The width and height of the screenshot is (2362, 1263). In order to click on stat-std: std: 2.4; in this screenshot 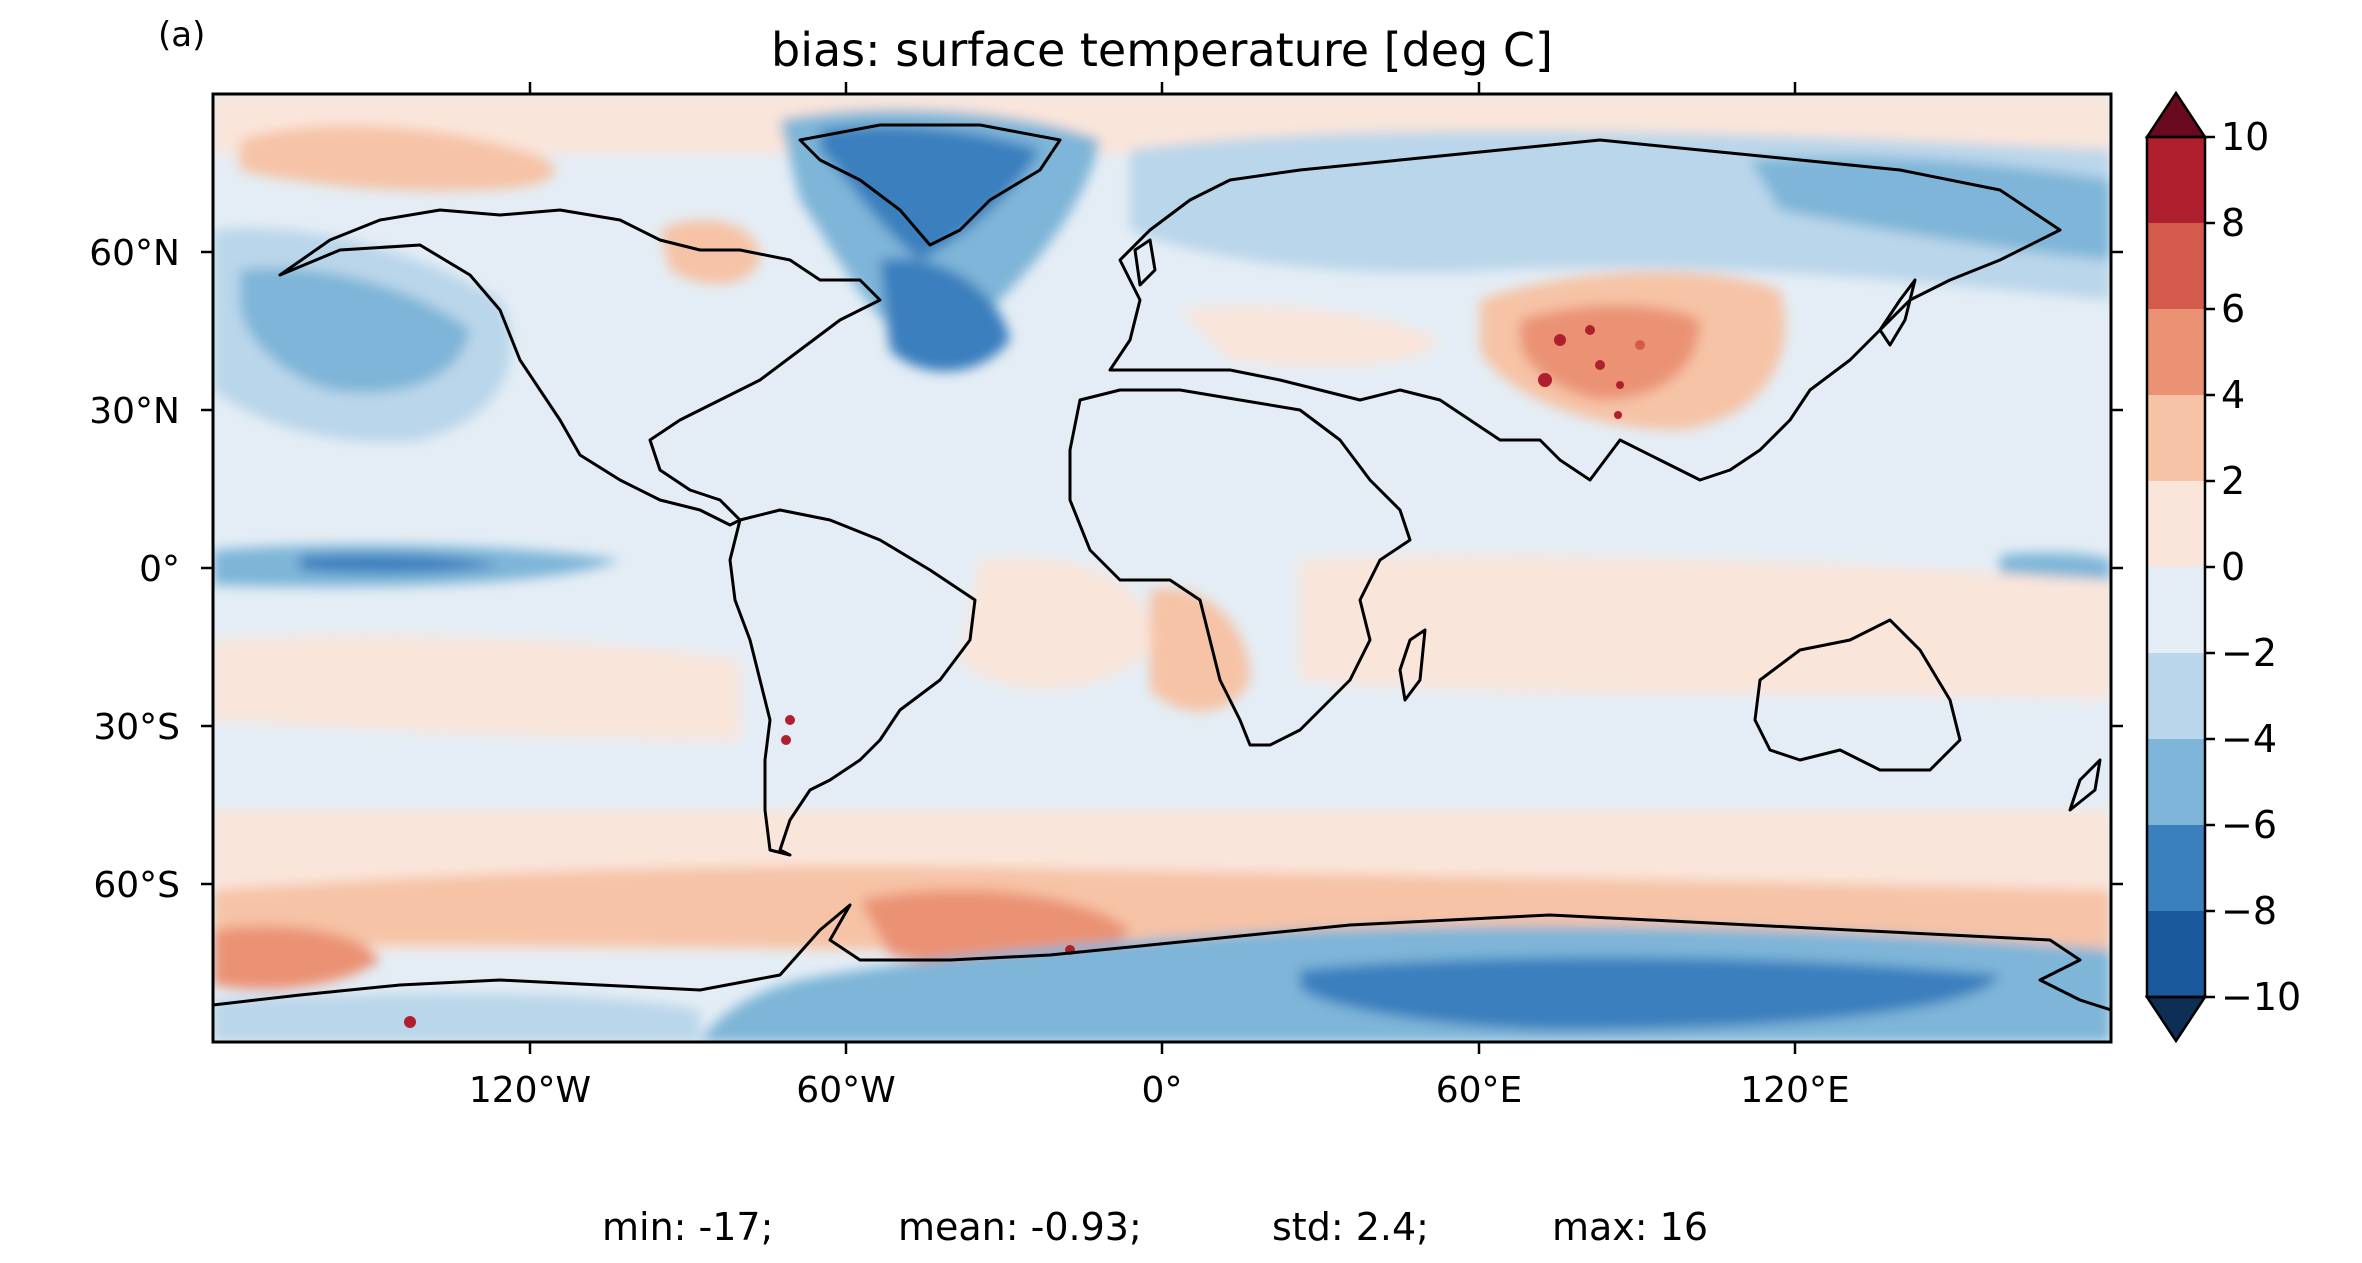, I will do `click(1350, 1227)`.